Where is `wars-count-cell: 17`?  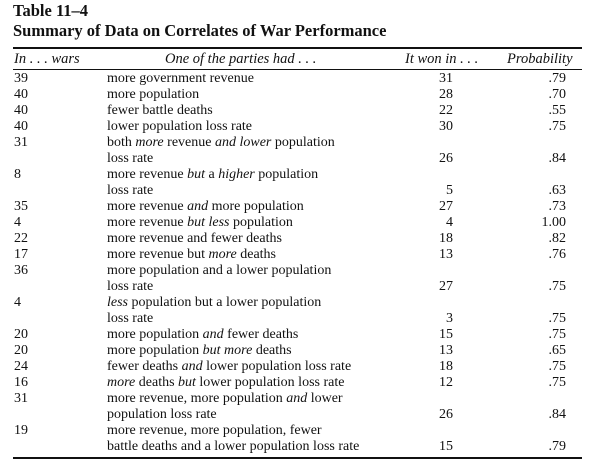 wars-count-cell: 17 is located at coordinates (21, 254).